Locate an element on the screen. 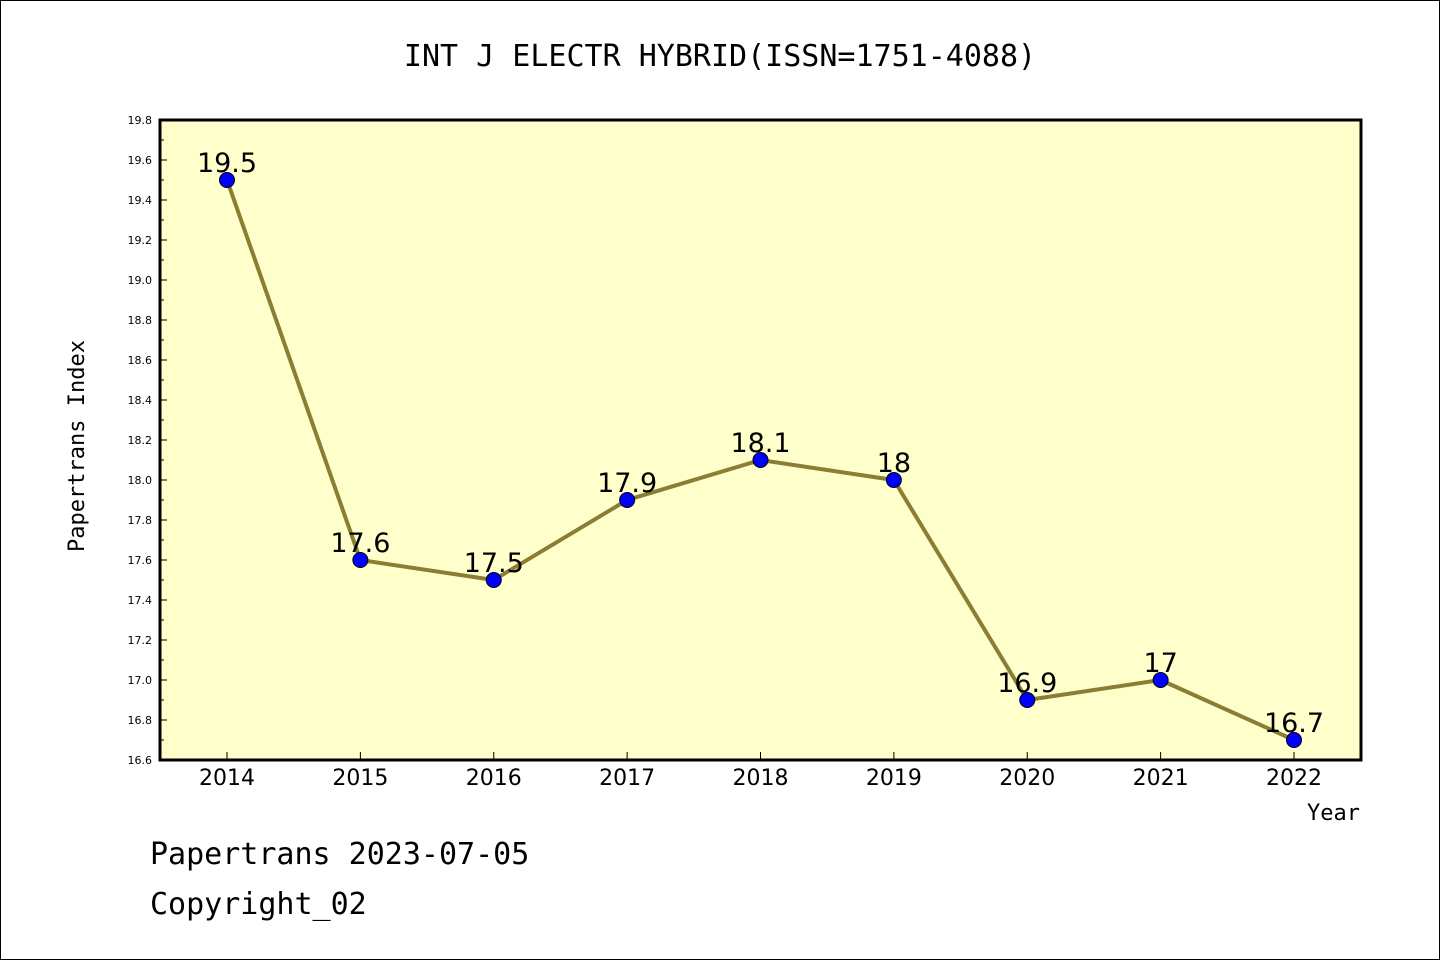  y-axis-label: Papertrans Index is located at coordinates (77, 446).